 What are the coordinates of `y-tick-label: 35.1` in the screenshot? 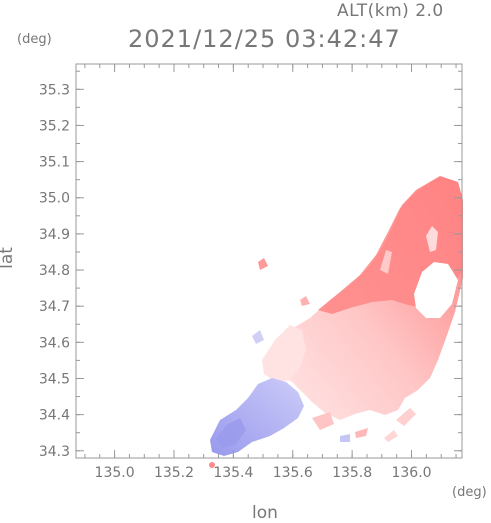 It's located at (54, 163).